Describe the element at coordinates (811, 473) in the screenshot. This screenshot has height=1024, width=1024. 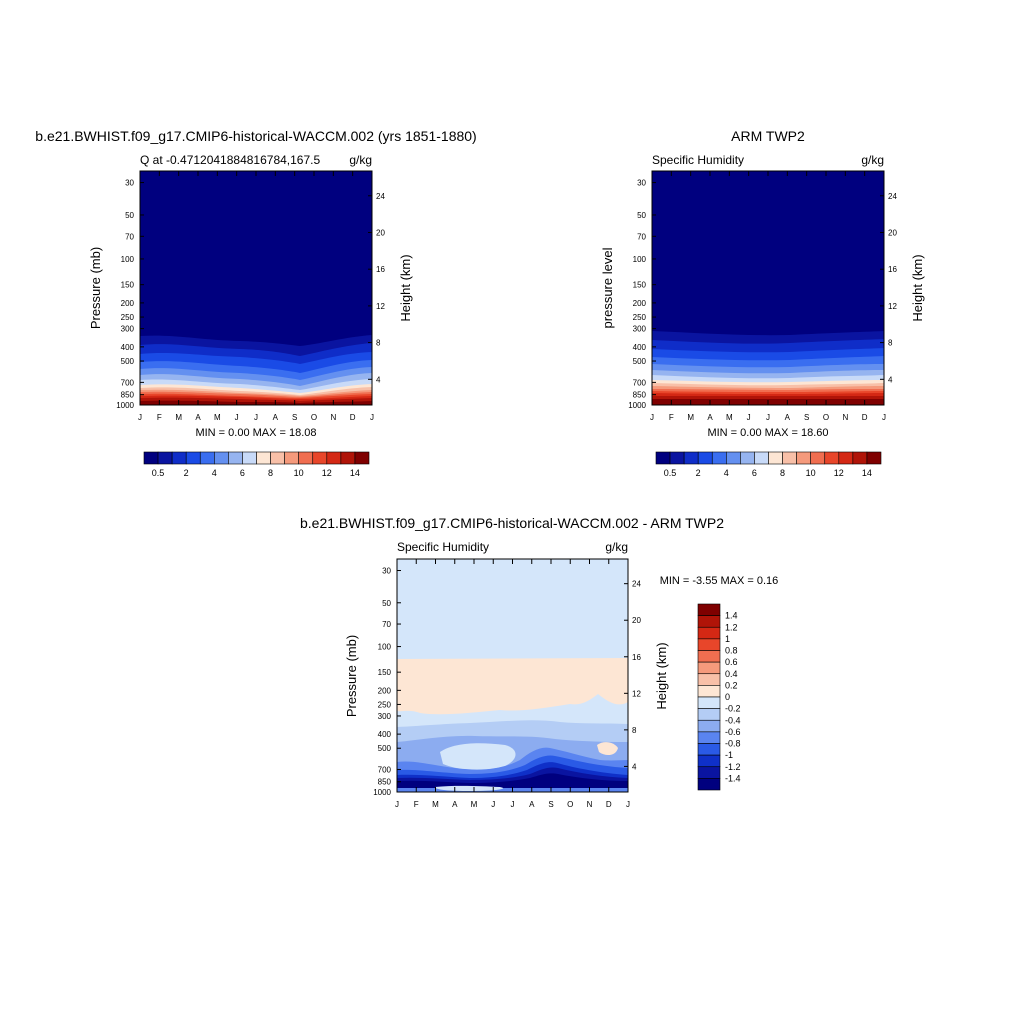
I see `colorbar-label: 10` at that location.